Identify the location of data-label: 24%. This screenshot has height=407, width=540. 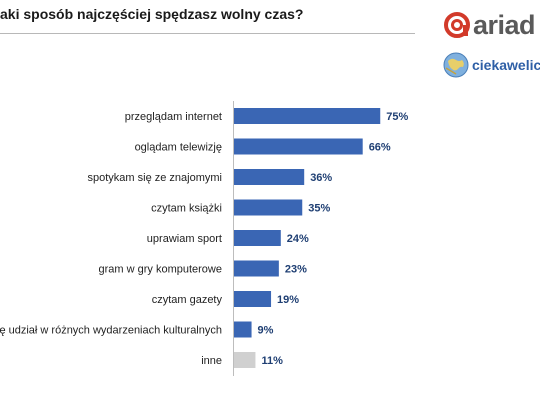
(298, 239).